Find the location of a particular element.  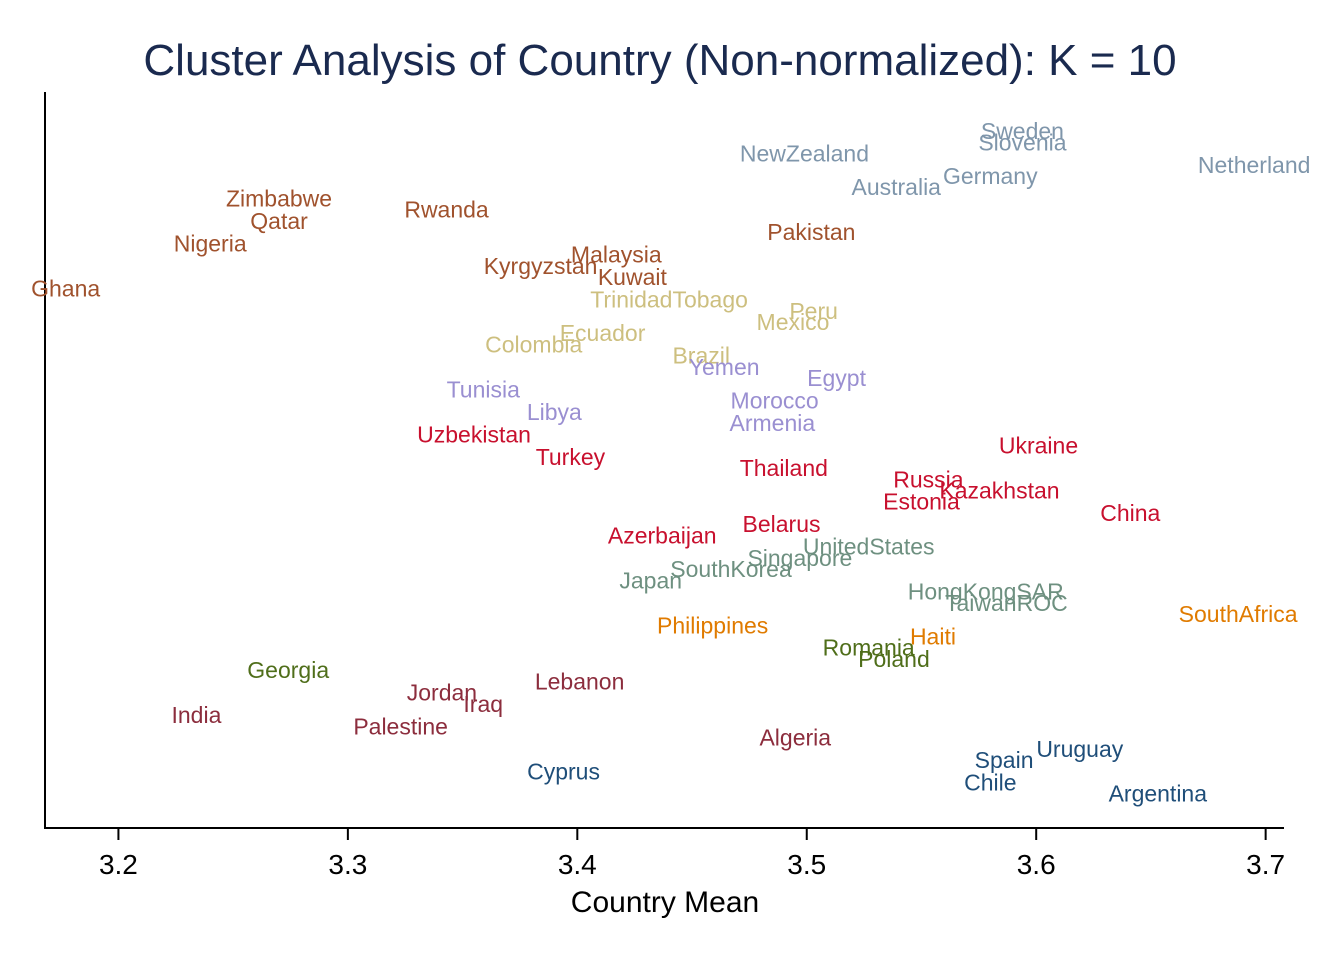

country-label-netherland: Netherland is located at coordinates (1254, 165).